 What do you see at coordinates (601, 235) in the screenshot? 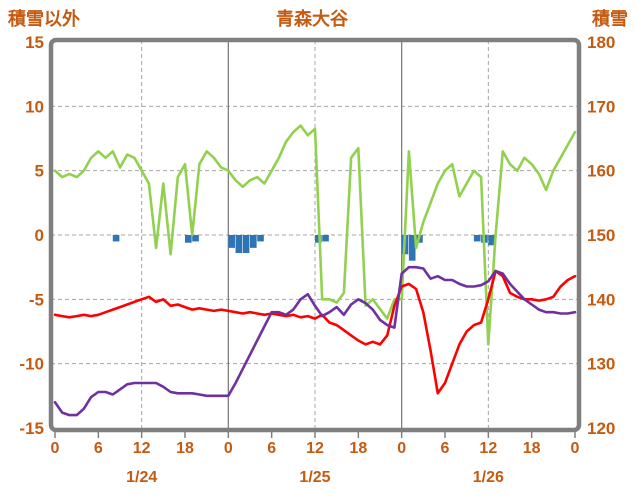
I see `right-axis-tick-label: 150` at bounding box center [601, 235].